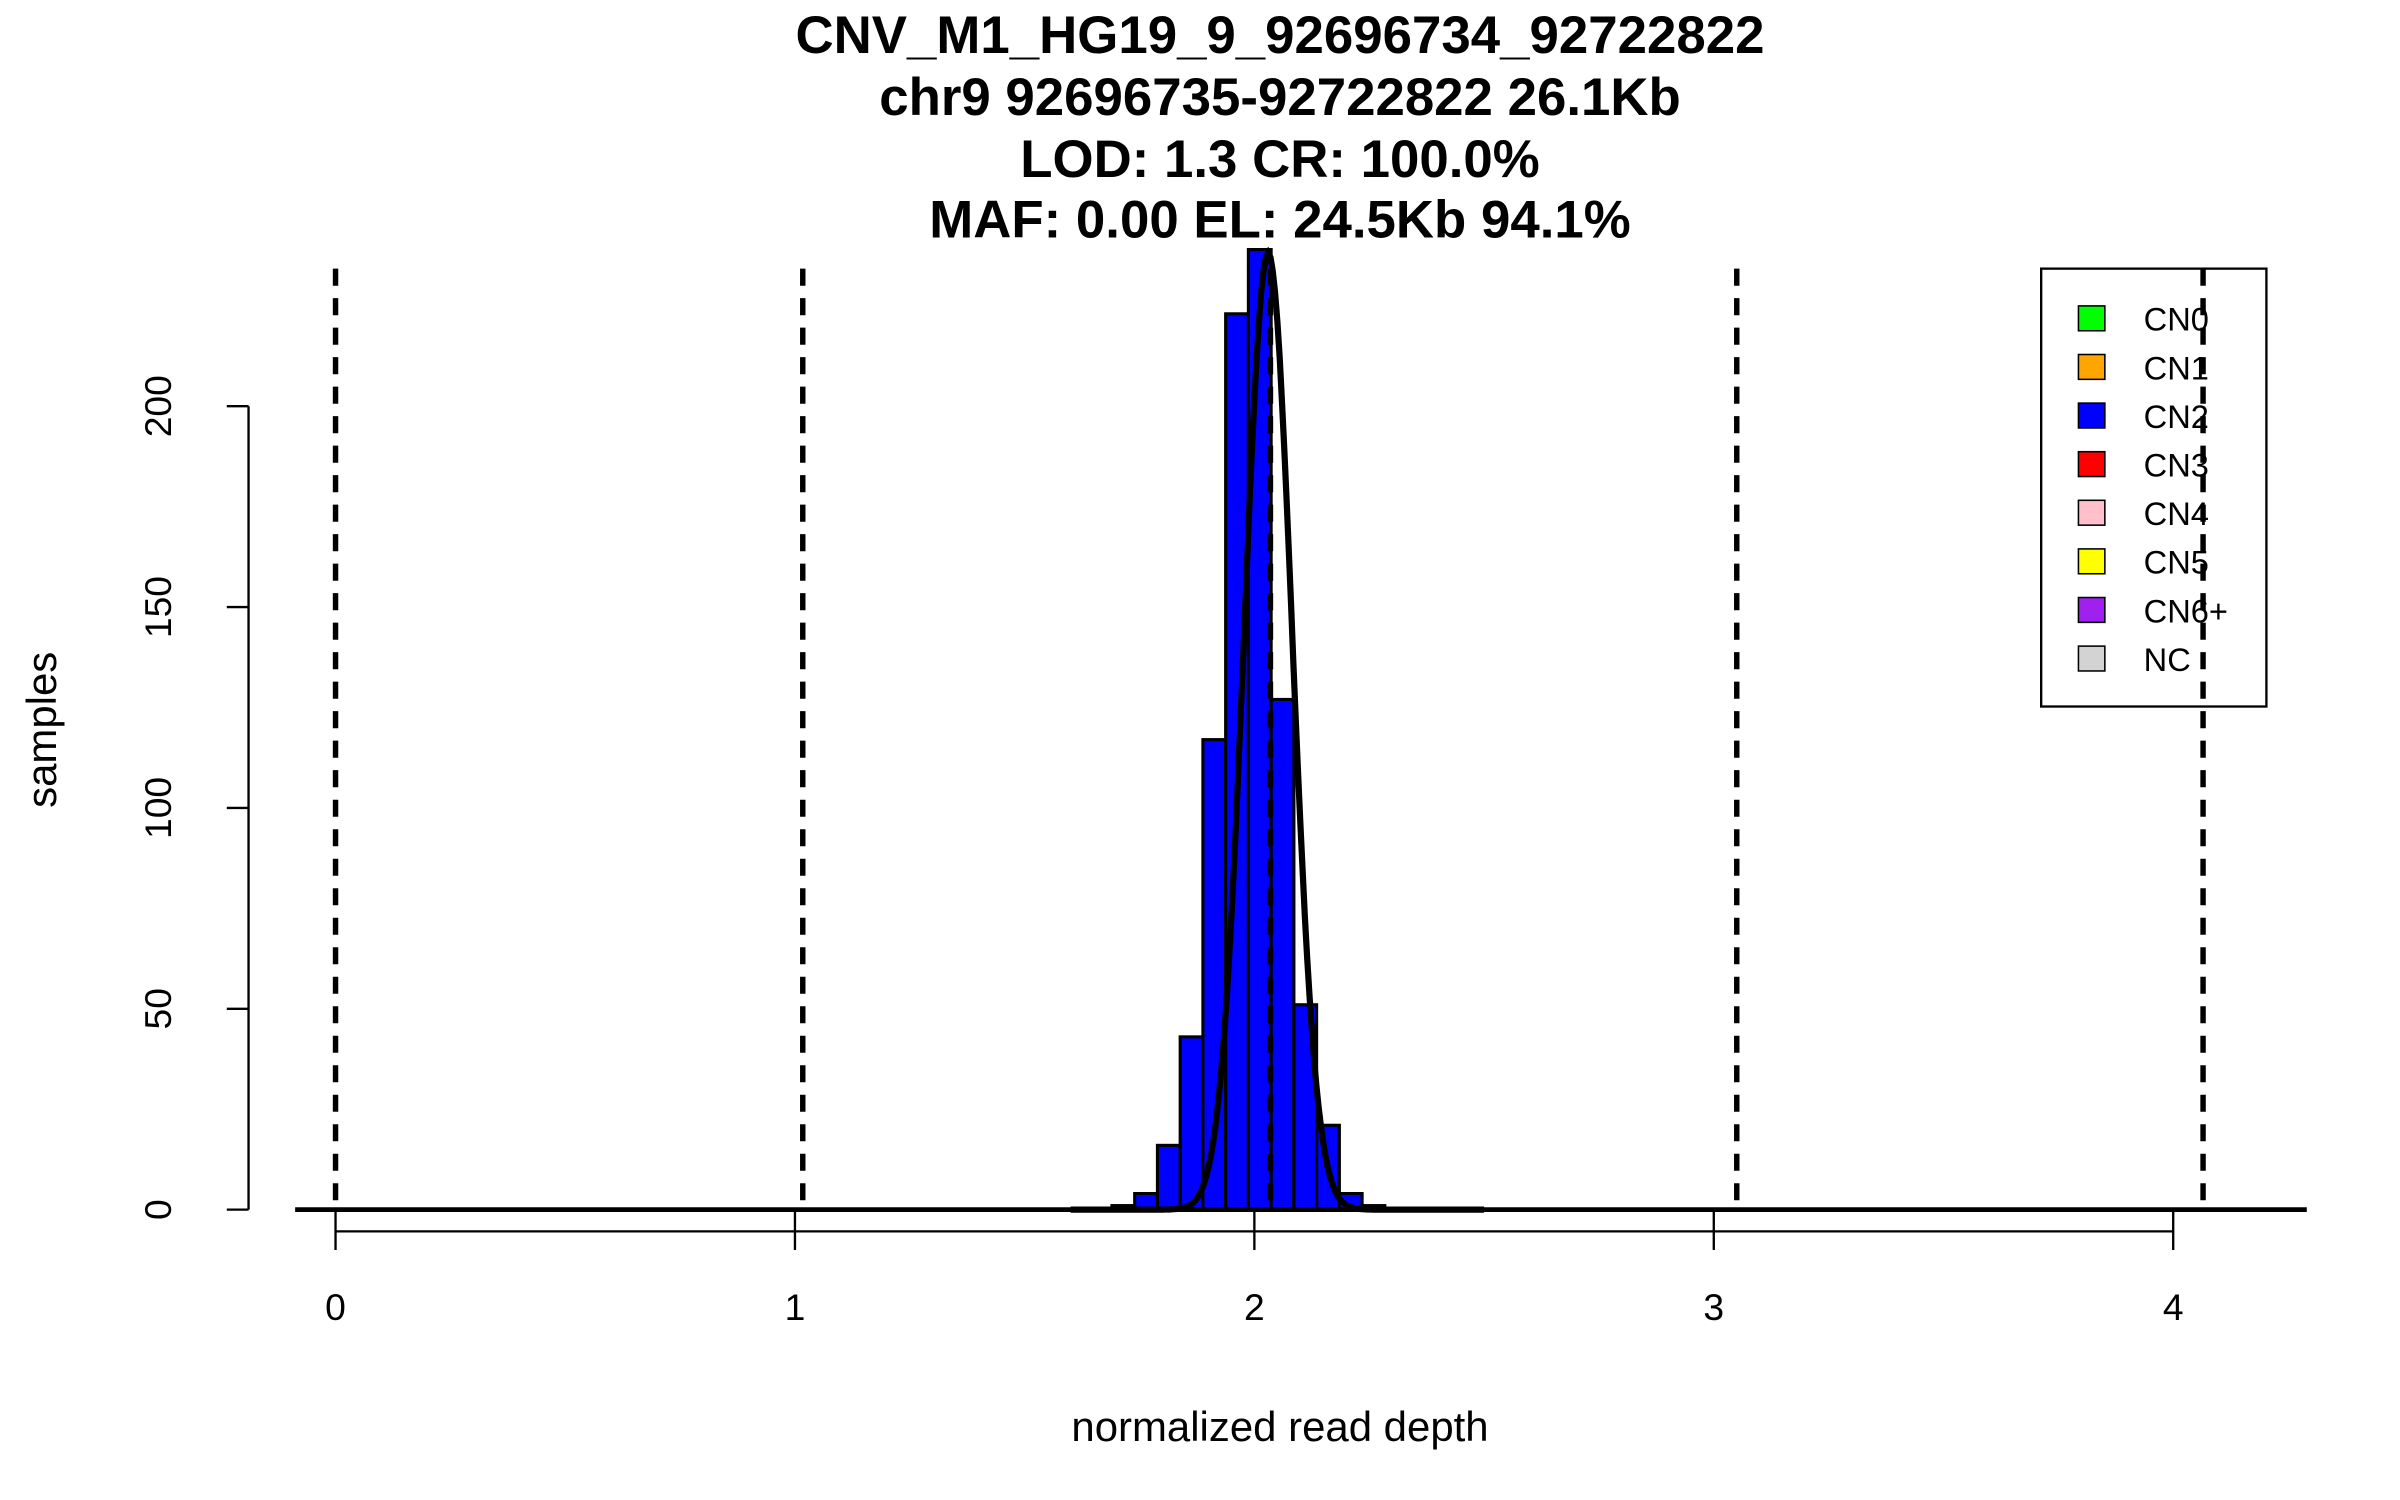  Describe the element at coordinates (1254, 1307) in the screenshot. I see `x-tick-label: 2` at that location.